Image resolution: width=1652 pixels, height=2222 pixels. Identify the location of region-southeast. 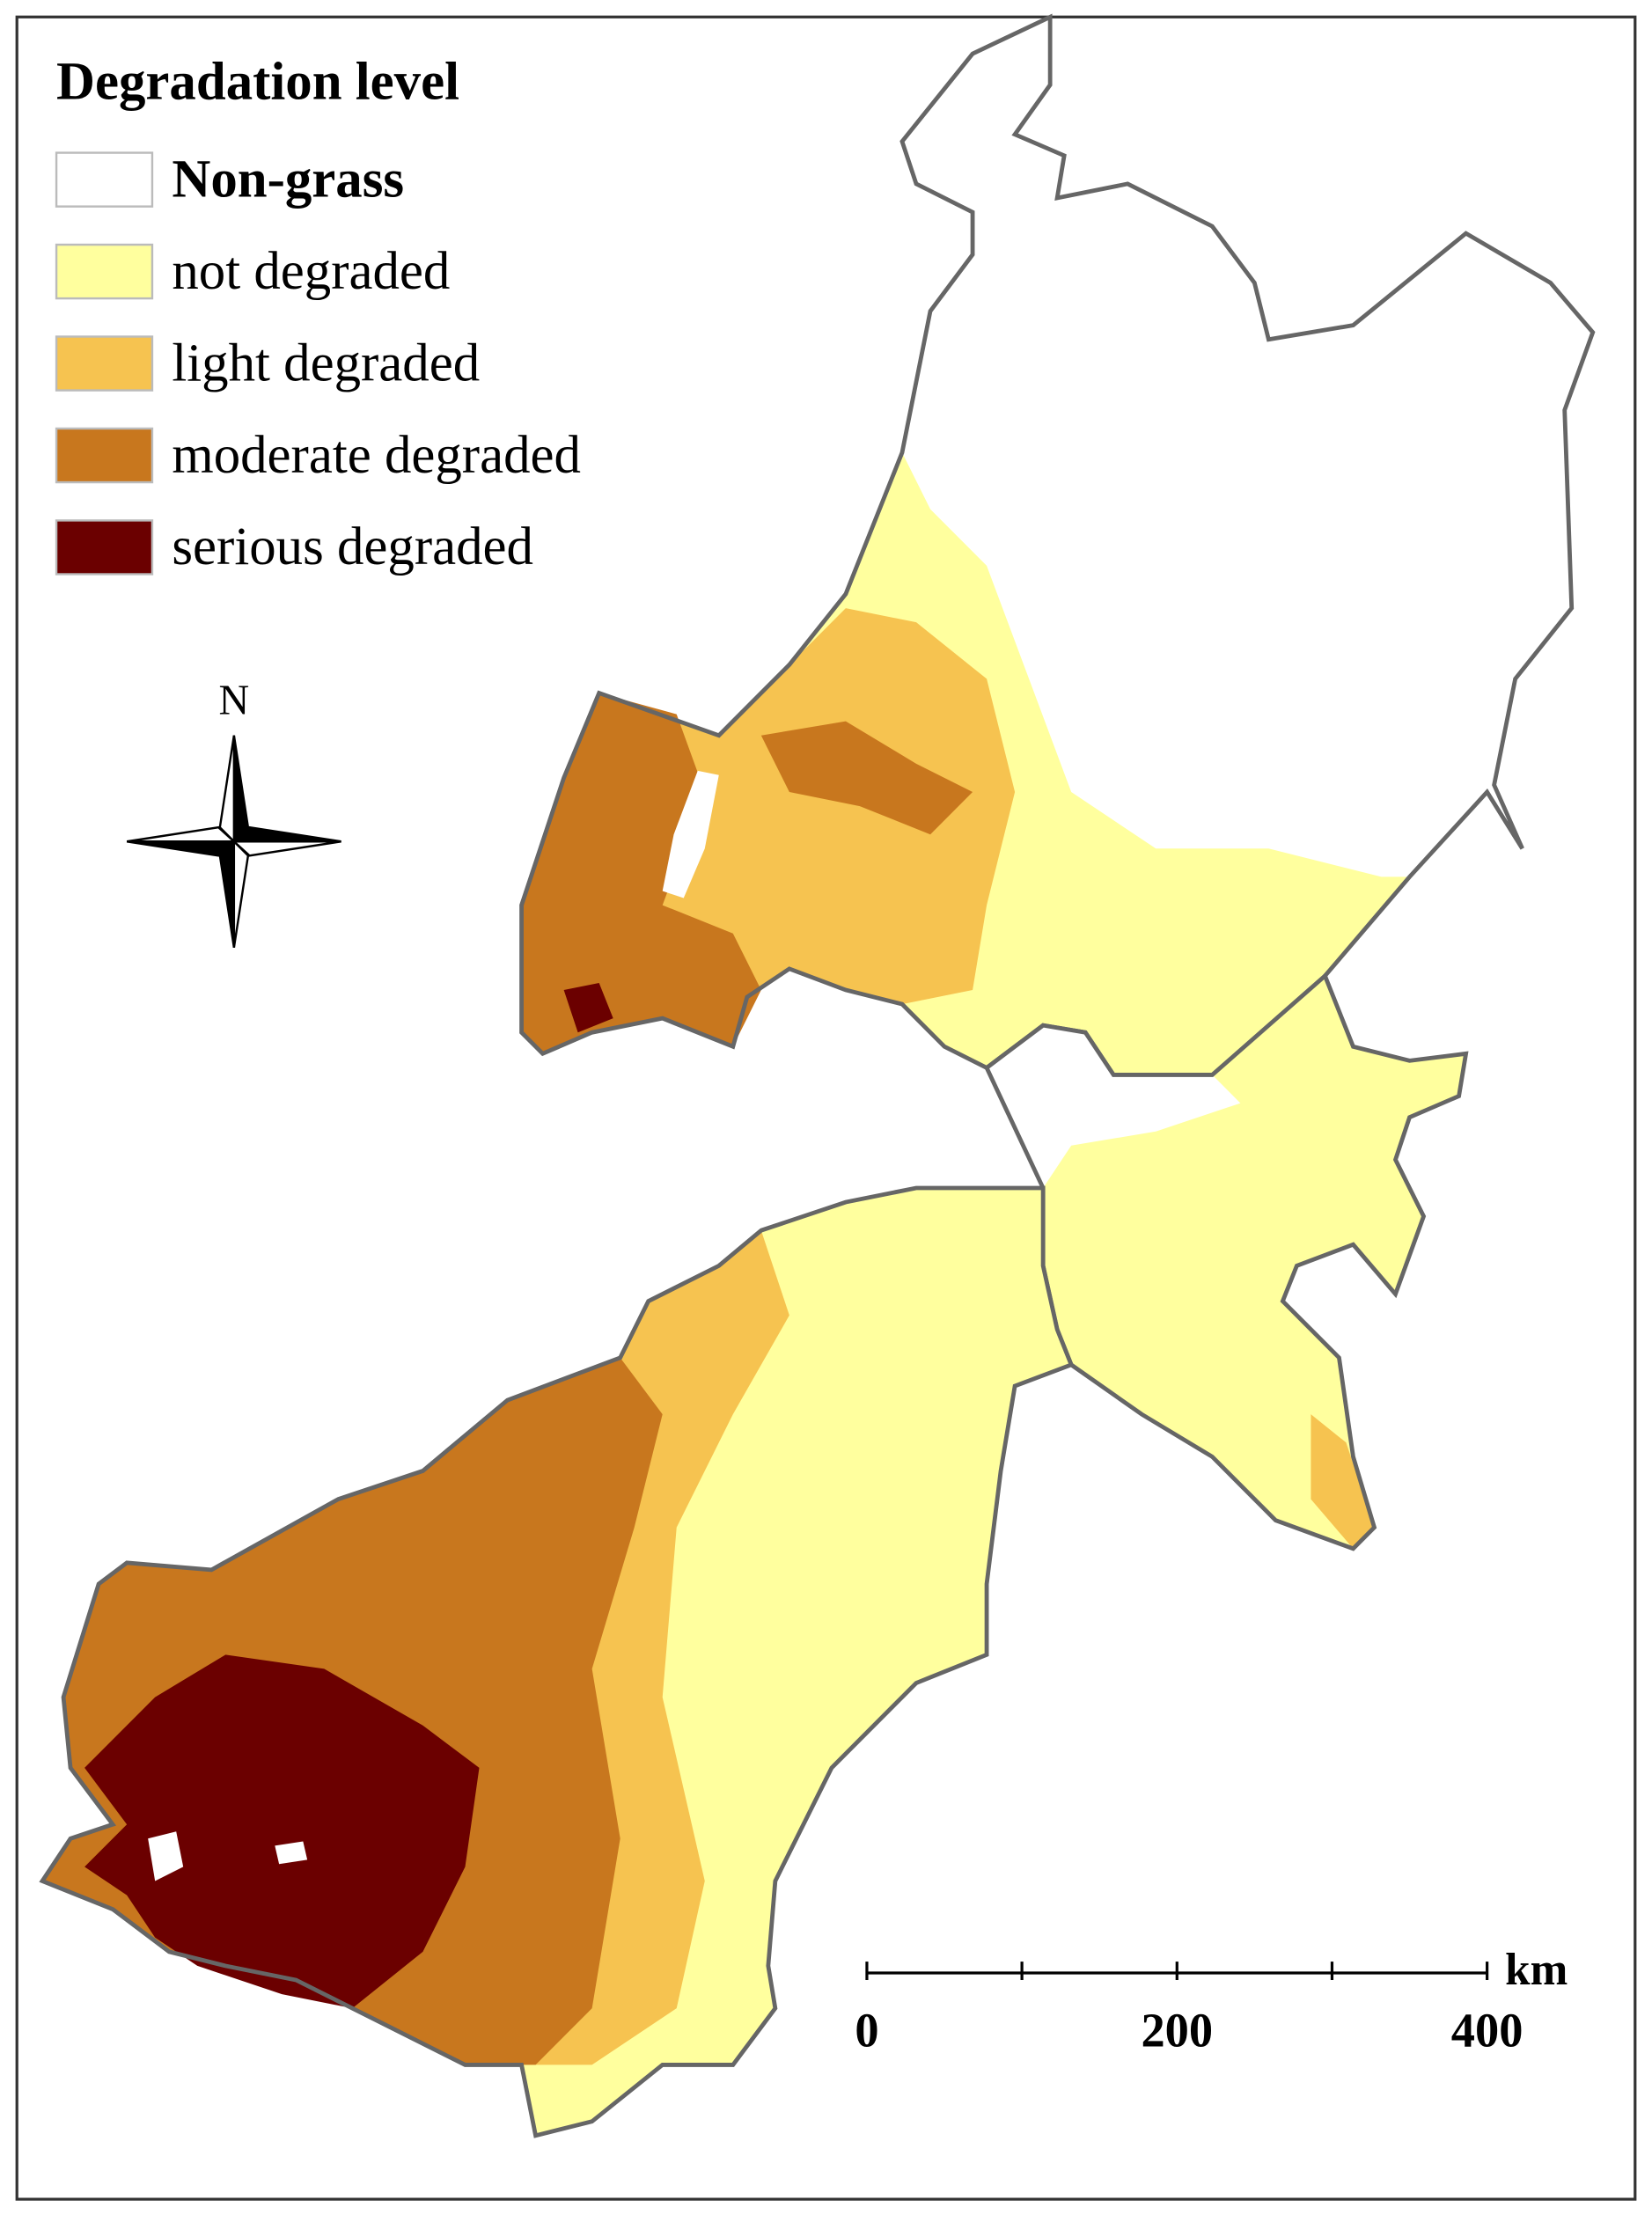
(1226, 1262).